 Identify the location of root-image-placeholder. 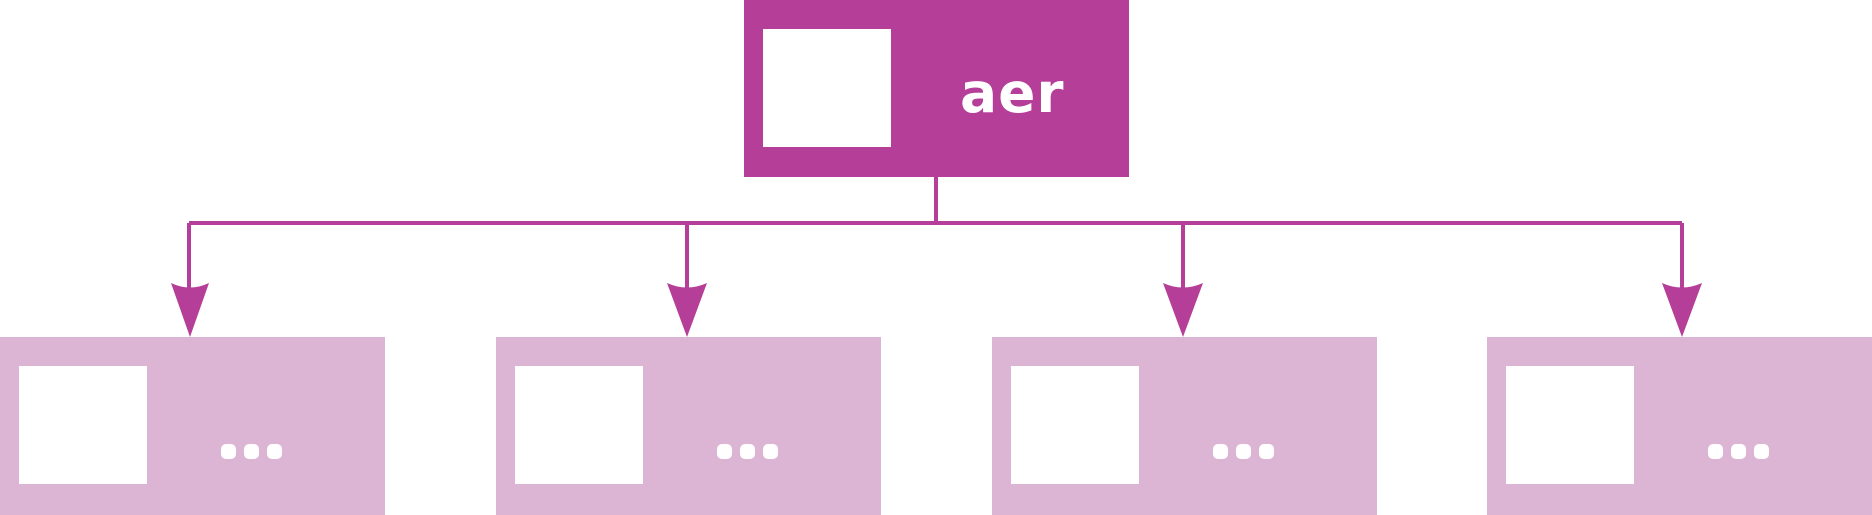
(827, 88).